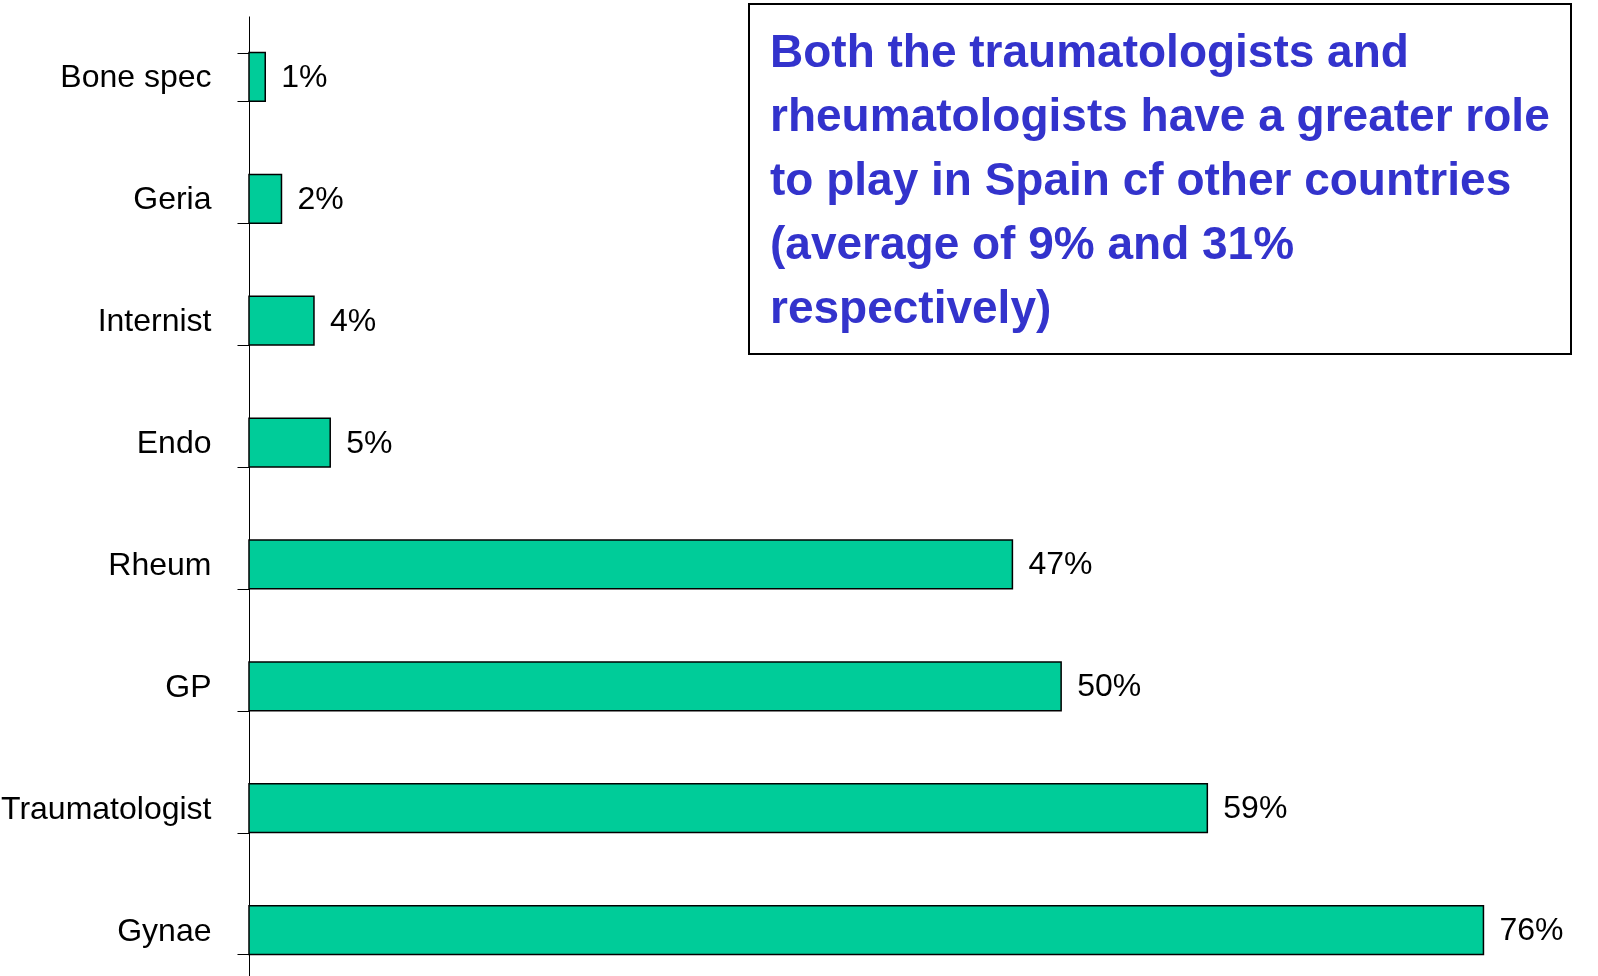 The width and height of the screenshot is (1598, 976). I want to click on data-label: 2%, so click(320, 197).